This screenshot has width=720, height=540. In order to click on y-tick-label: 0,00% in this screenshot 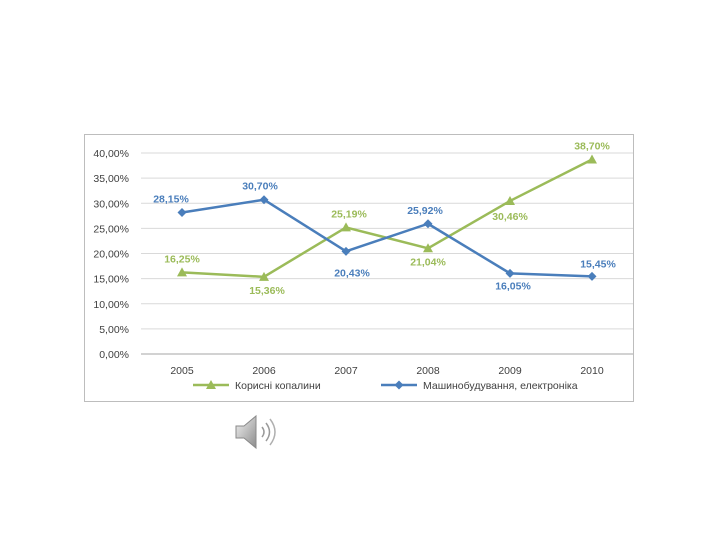, I will do `click(114, 355)`.